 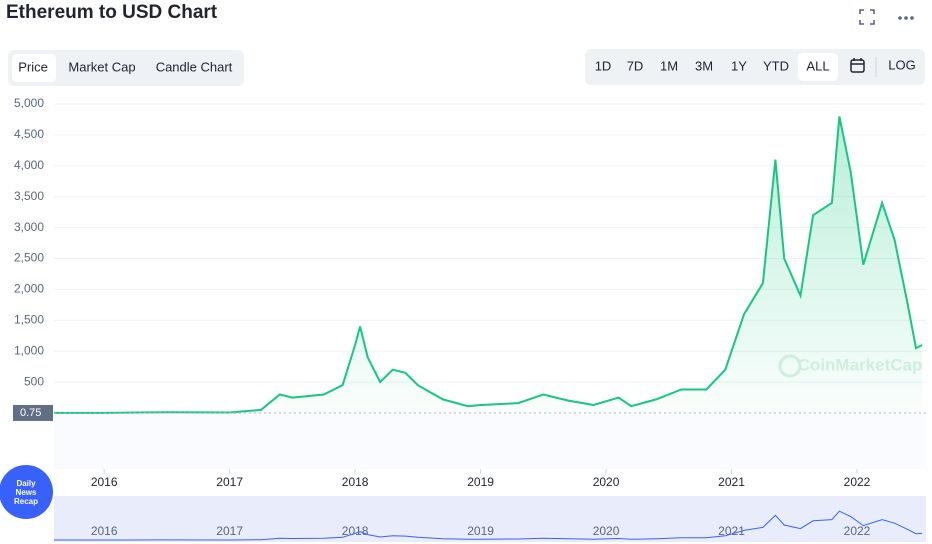 I want to click on range-button: ALL, so click(x=817, y=65).